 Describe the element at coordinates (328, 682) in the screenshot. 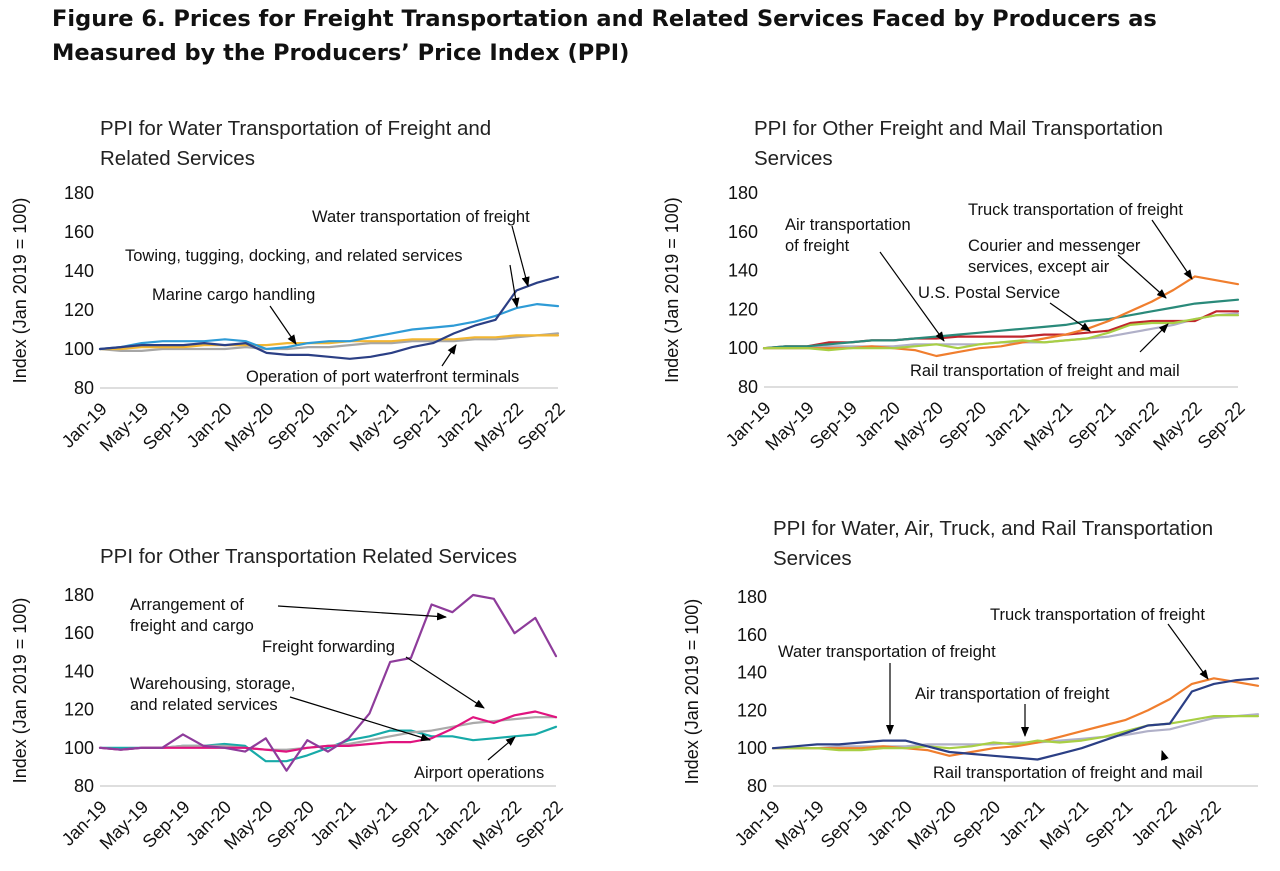

I see `series-line-arrangement-of-freight-and-cargo` at that location.